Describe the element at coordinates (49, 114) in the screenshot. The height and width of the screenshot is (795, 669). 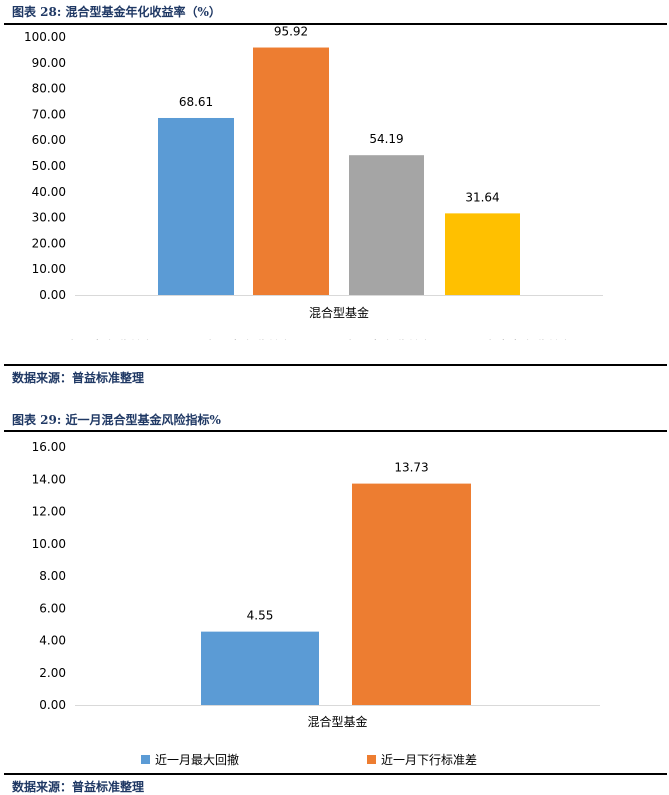
I see `y-tick-label: 70.00` at that location.